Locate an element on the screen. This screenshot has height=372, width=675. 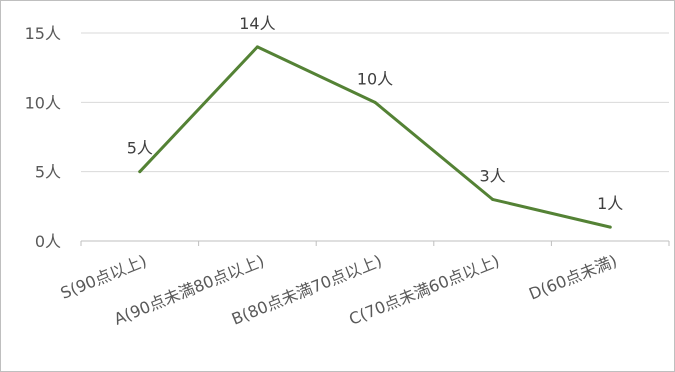
y-axis-ticks: 0人 5人 10人 15人 is located at coordinates (43, 137).